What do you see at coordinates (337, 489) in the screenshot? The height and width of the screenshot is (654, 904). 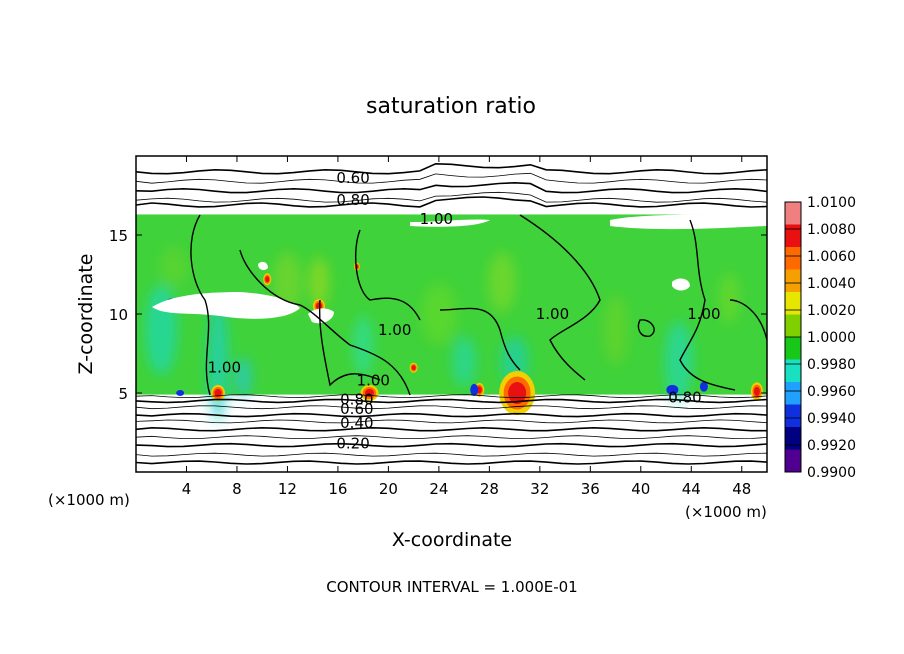 I see `x-tick-label: 16` at bounding box center [337, 489].